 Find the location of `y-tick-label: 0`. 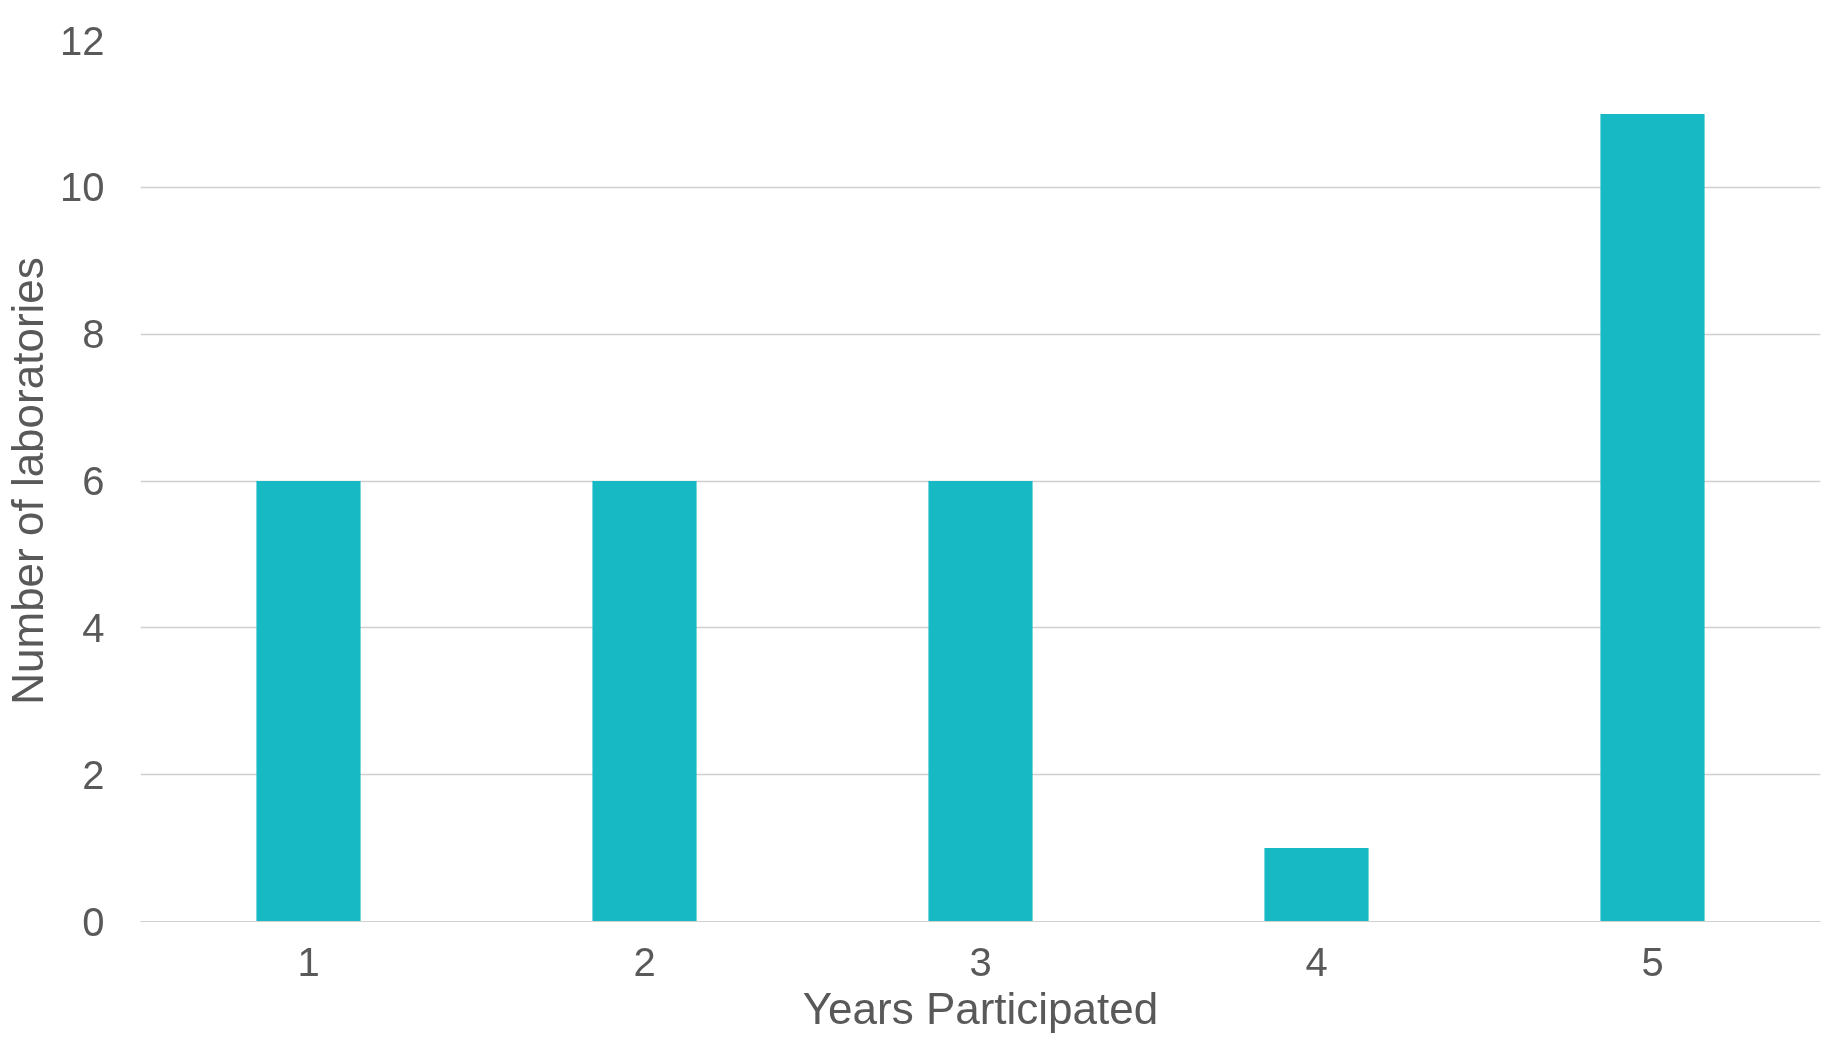

y-tick-label: 0 is located at coordinates (93, 921).